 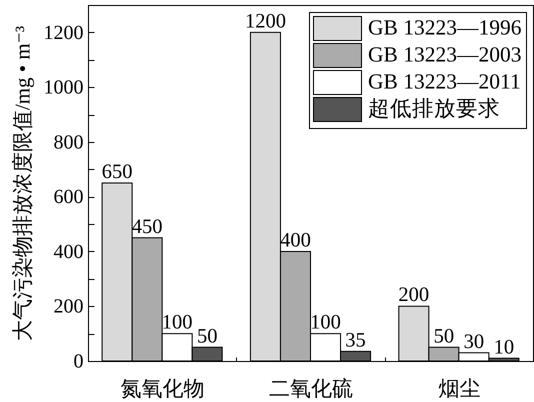 I want to click on y-tick-label: 600, so click(x=69, y=197).